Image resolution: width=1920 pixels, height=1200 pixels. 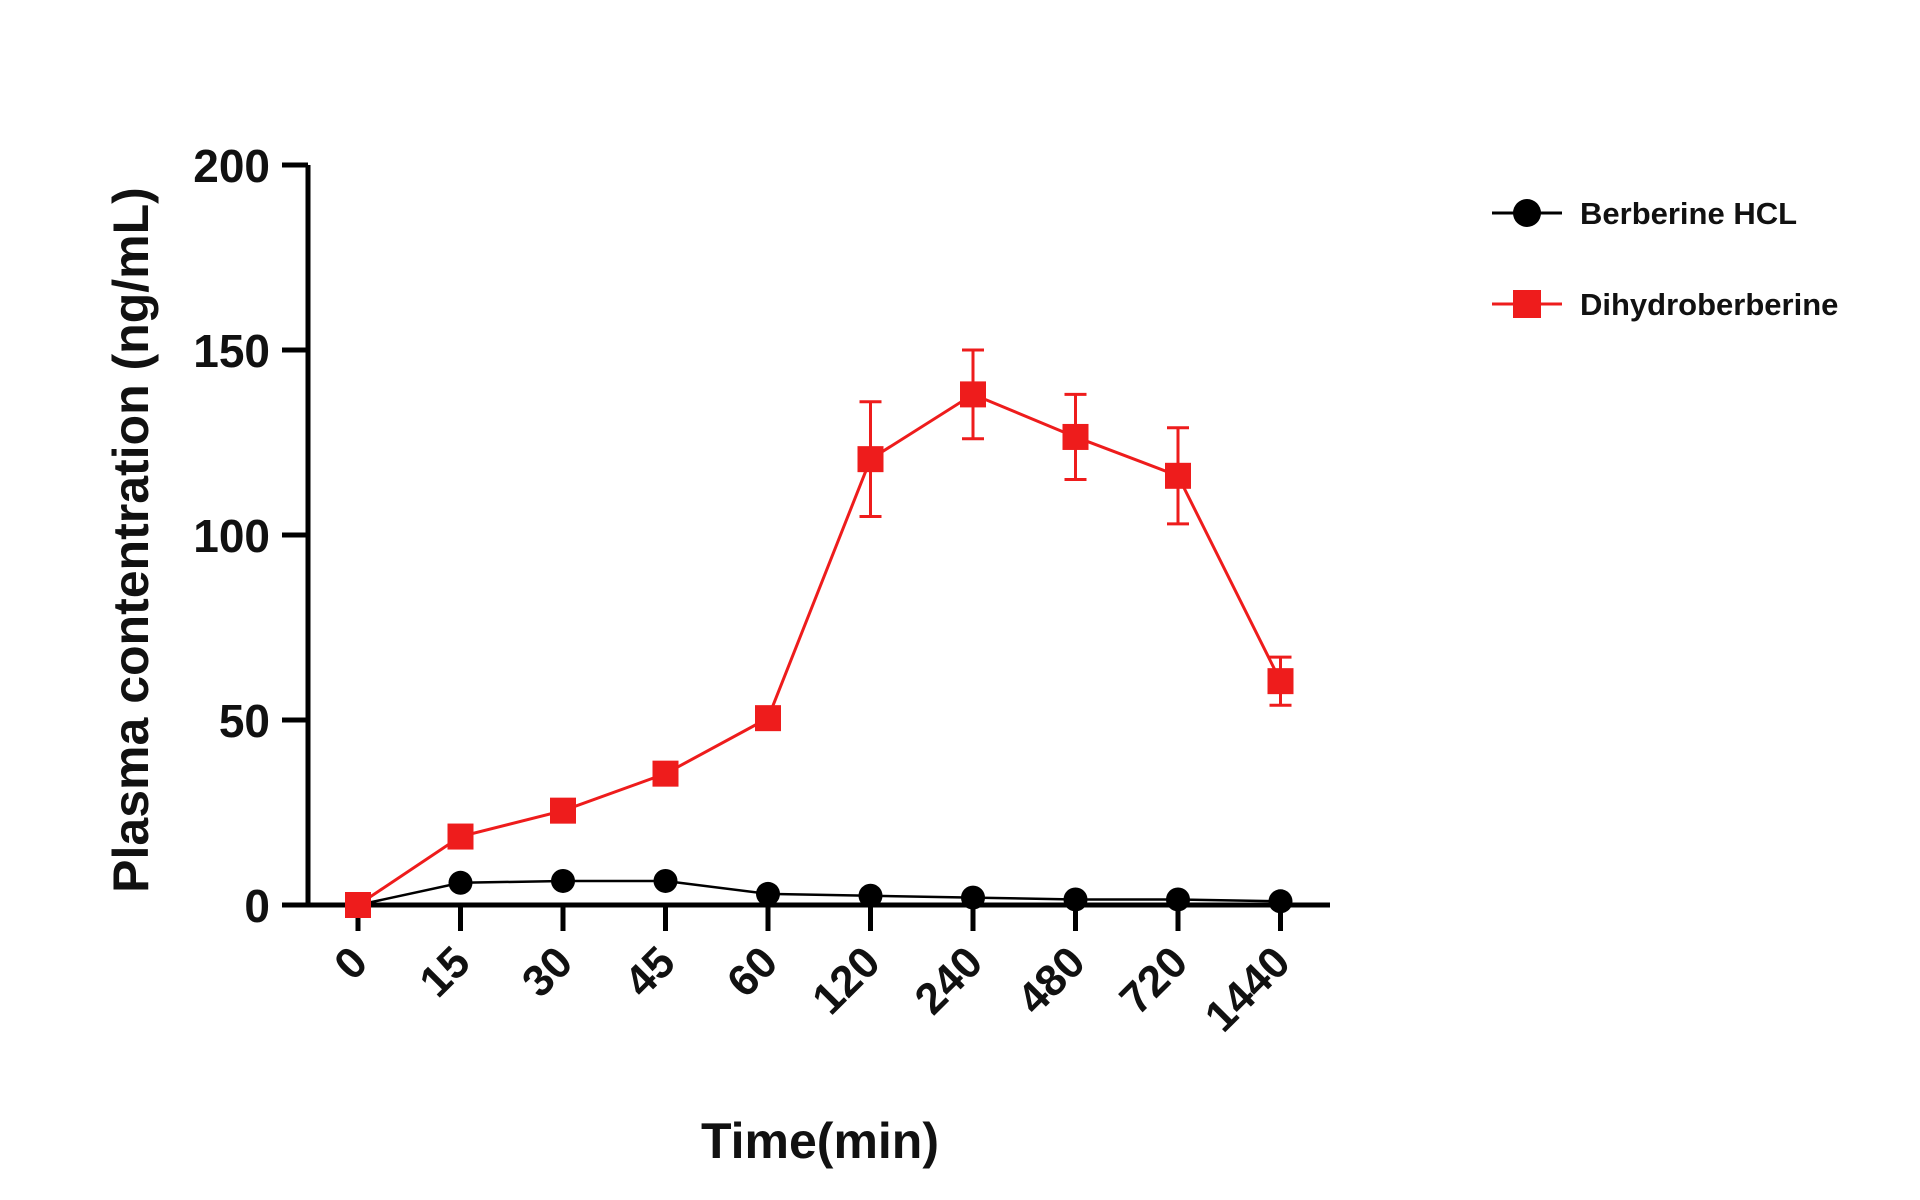 I want to click on x-axis-title: Time(min), so click(x=820, y=1141).